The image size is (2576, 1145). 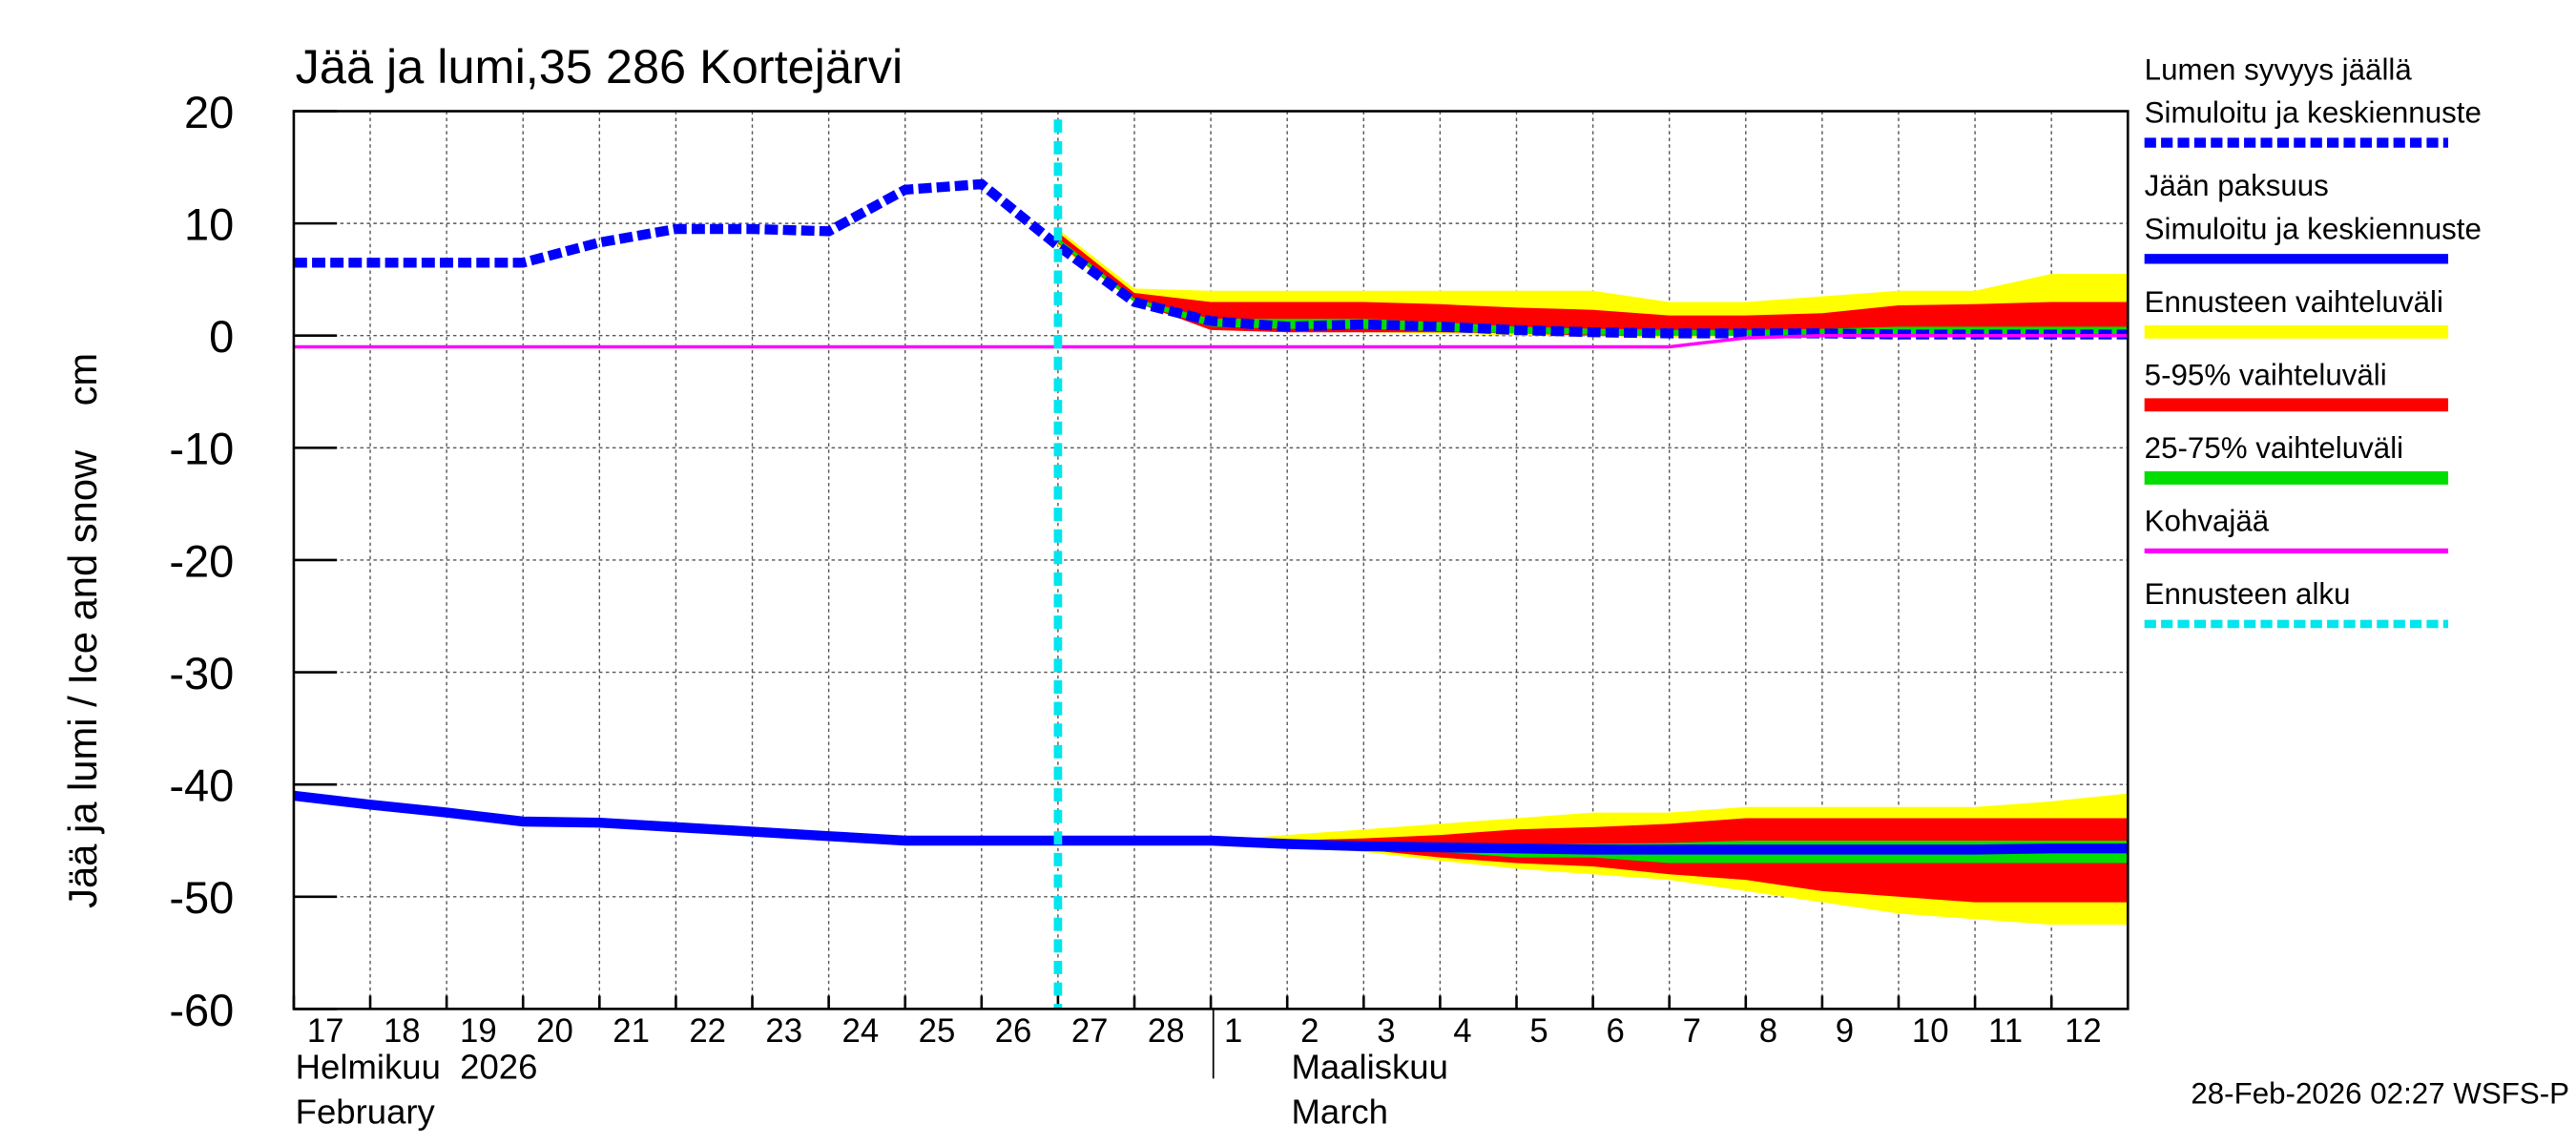 I want to click on legend-label: Ennusteen vaihteluväli, so click(x=2294, y=302).